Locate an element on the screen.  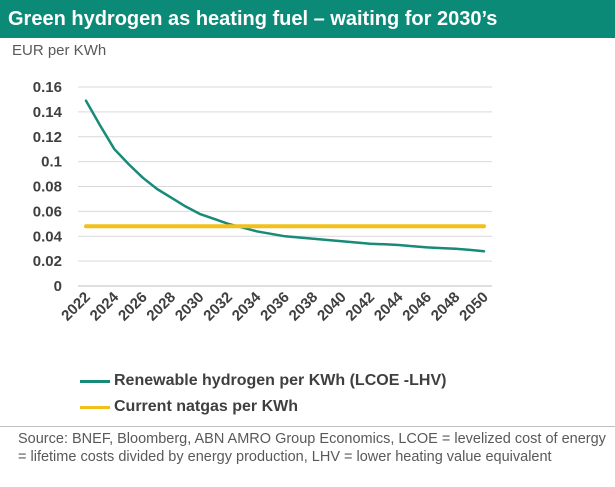
x-tick-label: 2046 is located at coordinates (417, 307).